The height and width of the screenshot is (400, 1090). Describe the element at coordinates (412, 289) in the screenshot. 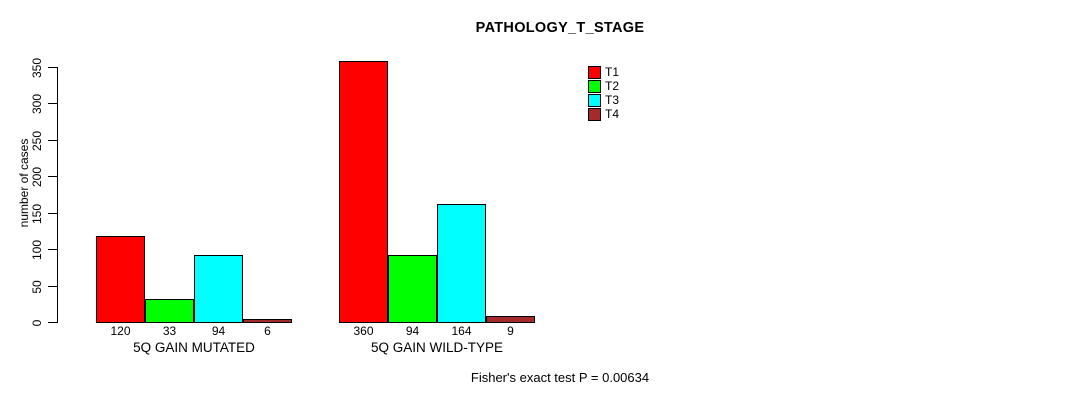

I see `bar-t2-group2` at that location.